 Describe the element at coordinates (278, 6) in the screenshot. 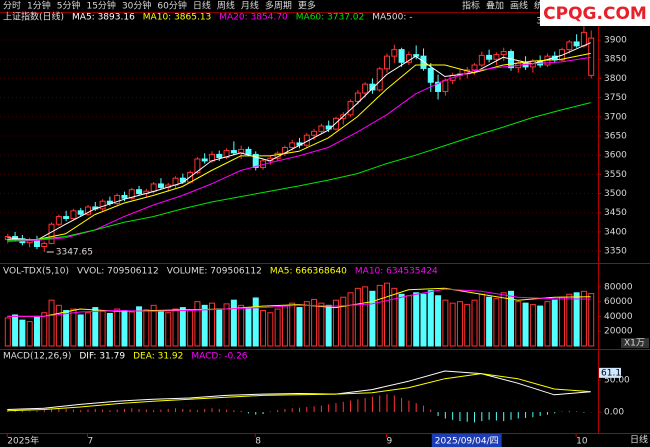

I see `period-button: 多周期` at that location.